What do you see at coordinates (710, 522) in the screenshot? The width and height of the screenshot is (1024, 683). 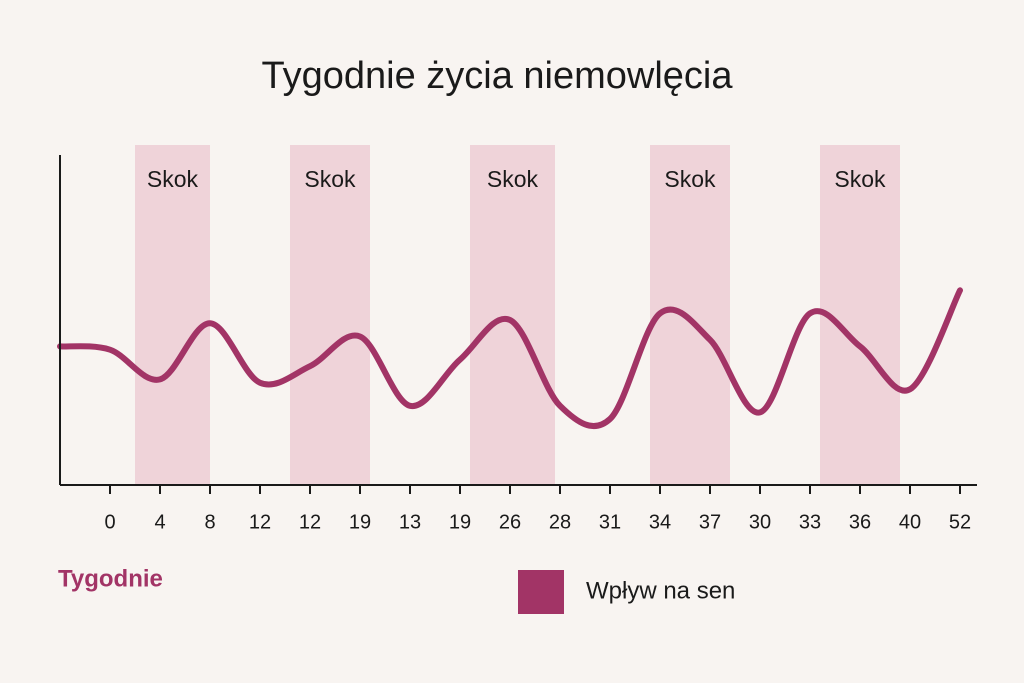 I see `x-tick-label: 37` at bounding box center [710, 522].